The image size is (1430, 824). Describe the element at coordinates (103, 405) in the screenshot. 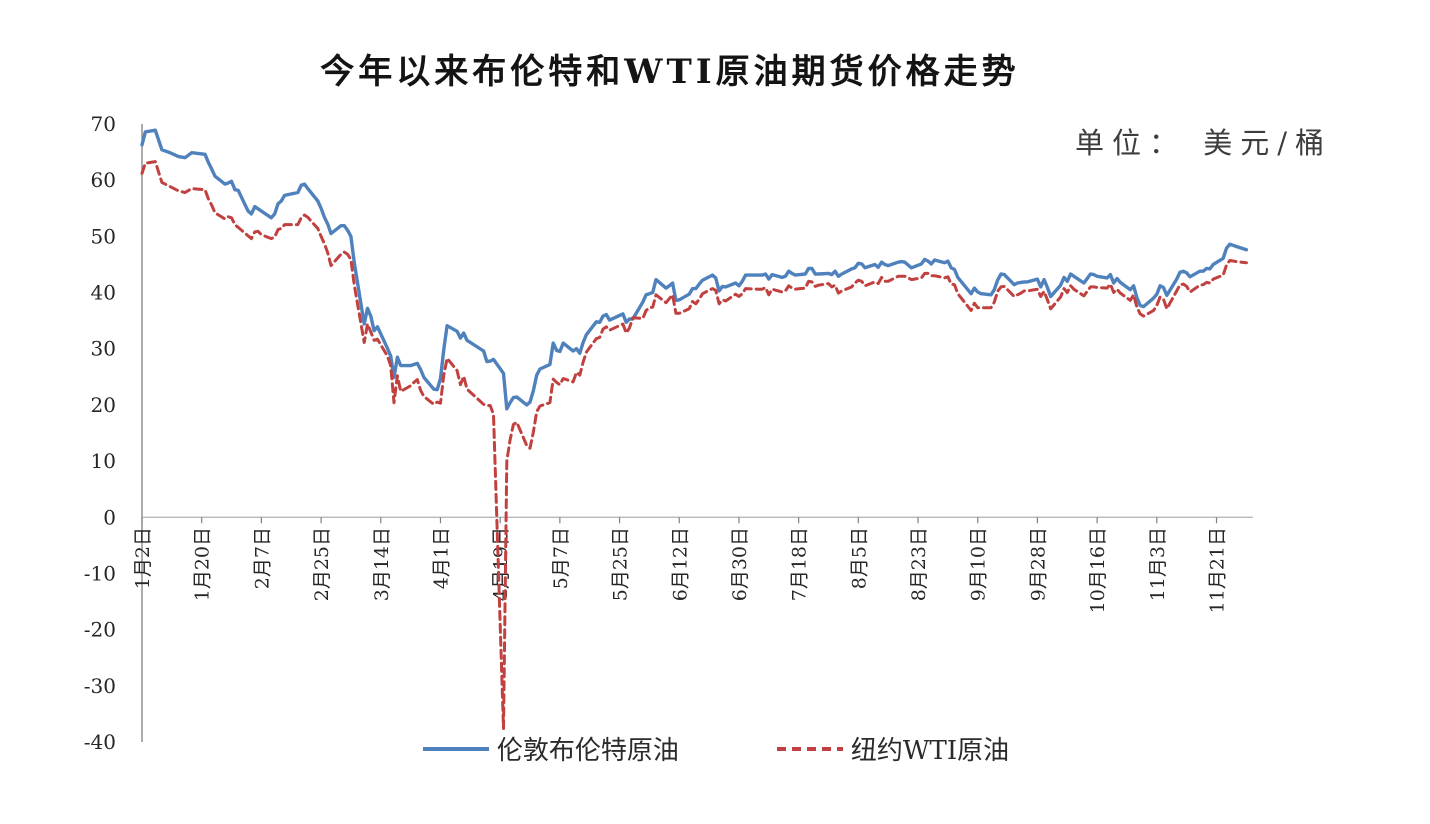

I see `y-tick-label: 20` at that location.